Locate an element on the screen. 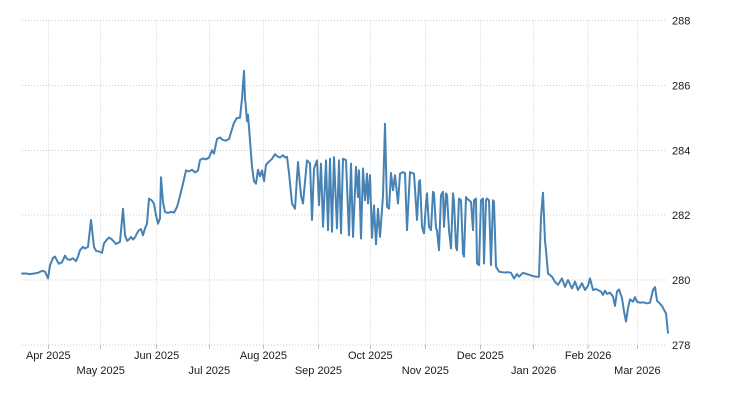 Image resolution: width=730 pixels, height=400 pixels. x-axis-month-label: Aug 2025 is located at coordinates (263, 356).